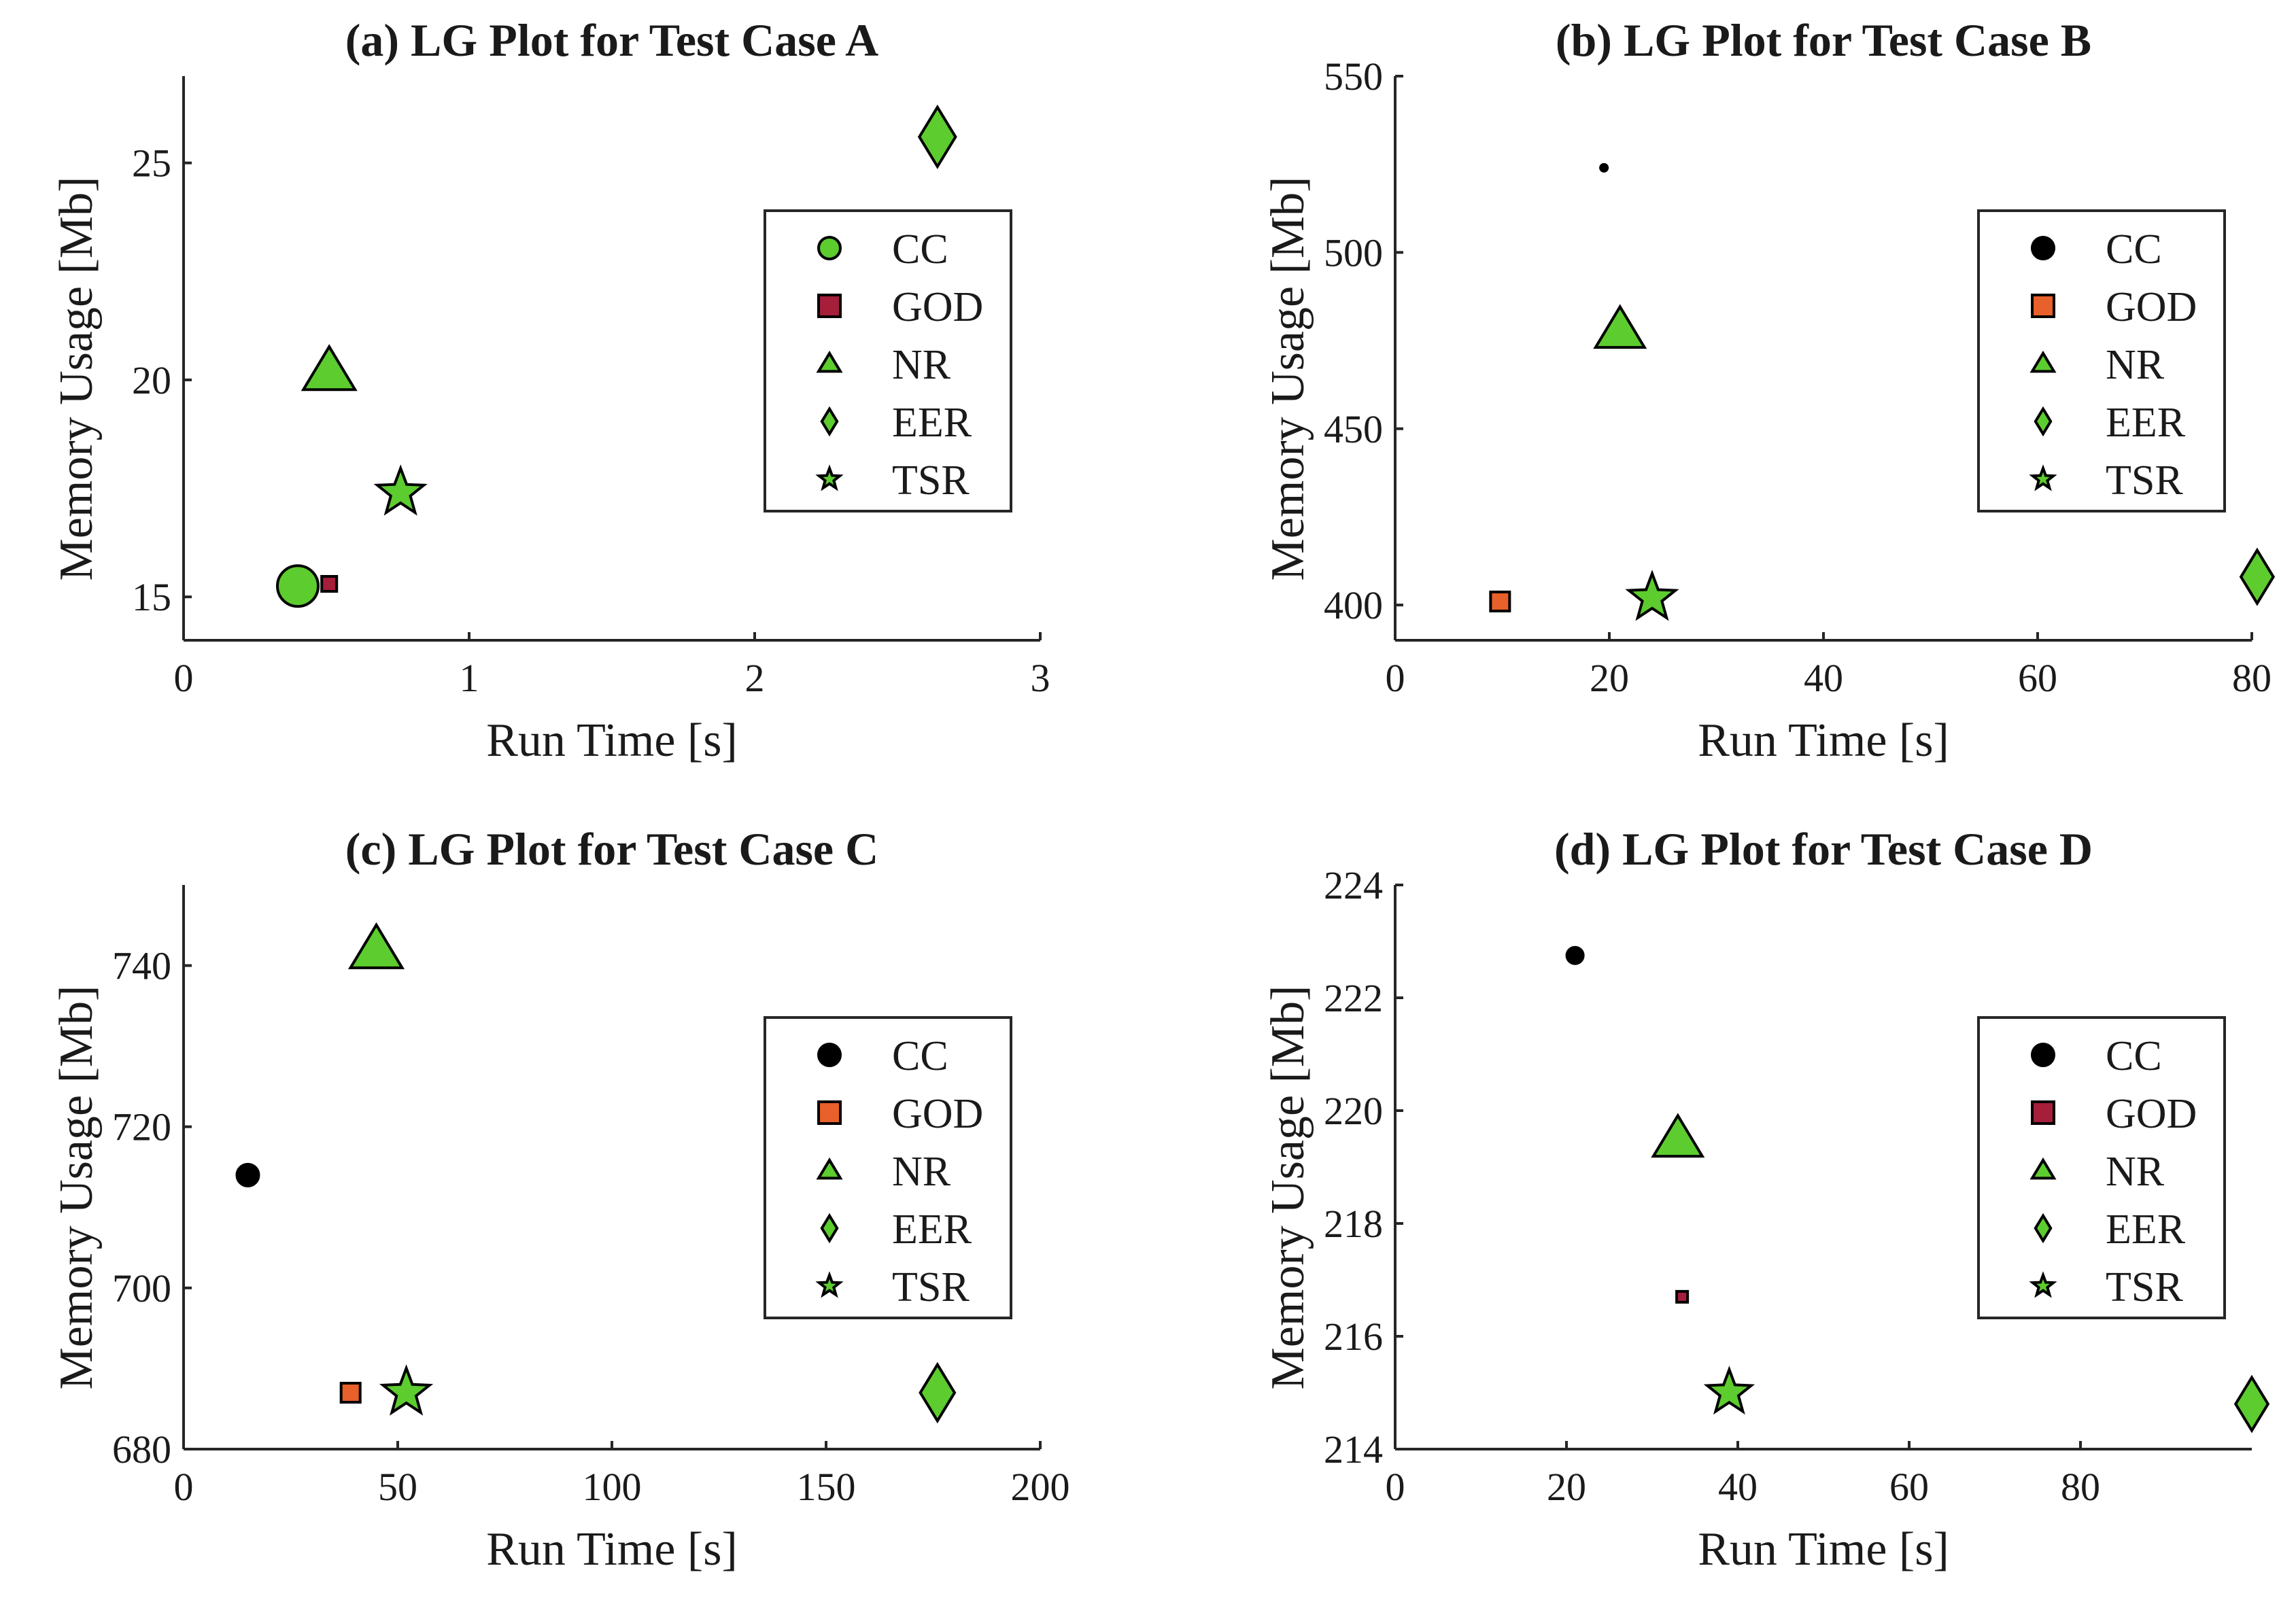 This screenshot has width=2296, height=1617. I want to click on x-tick-label: 50, so click(398, 1487).